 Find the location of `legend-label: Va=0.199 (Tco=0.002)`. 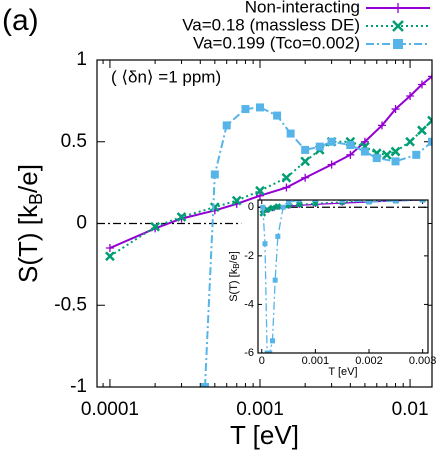

legend-label: Va=0.199 (Tco=0.002) is located at coordinates (276, 42).